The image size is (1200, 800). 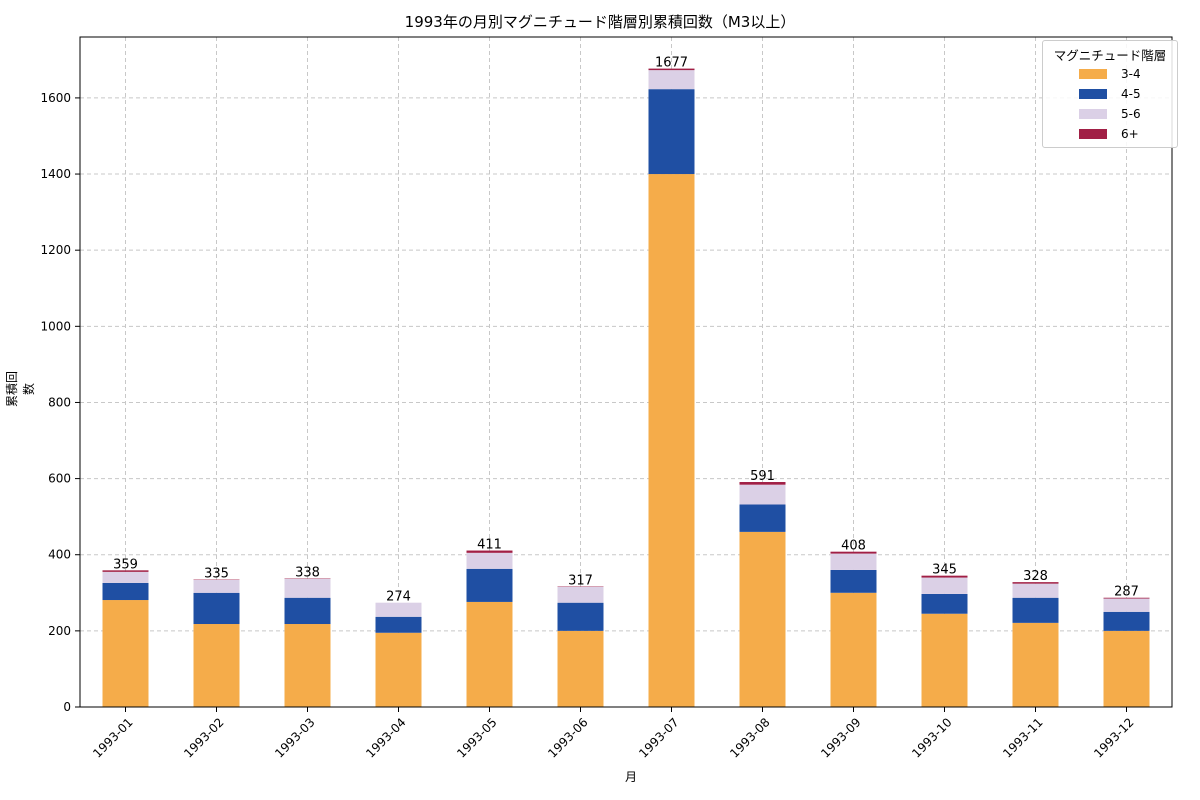 What do you see at coordinates (59, 555) in the screenshot?
I see `y-tick-label: 400` at bounding box center [59, 555].